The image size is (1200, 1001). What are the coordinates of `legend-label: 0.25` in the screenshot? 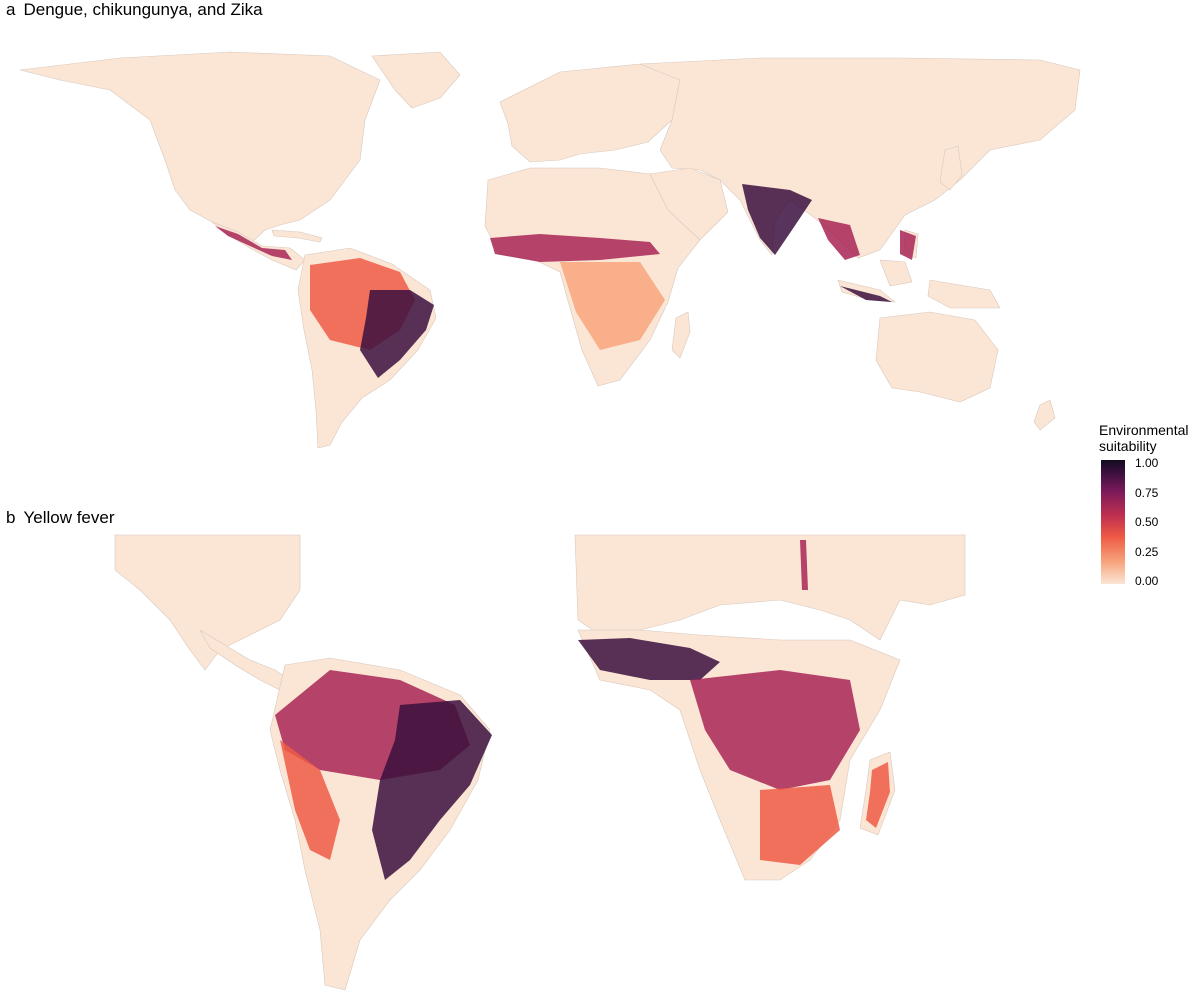 It's located at (1147, 552).